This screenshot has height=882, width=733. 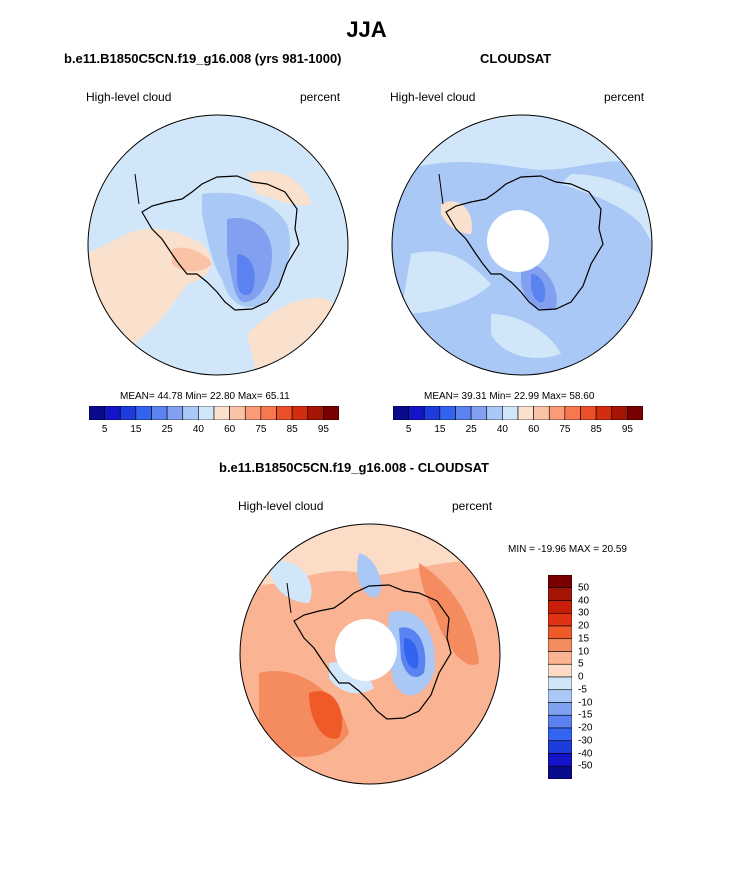 I want to click on model-coastline, so click(x=220, y=243).